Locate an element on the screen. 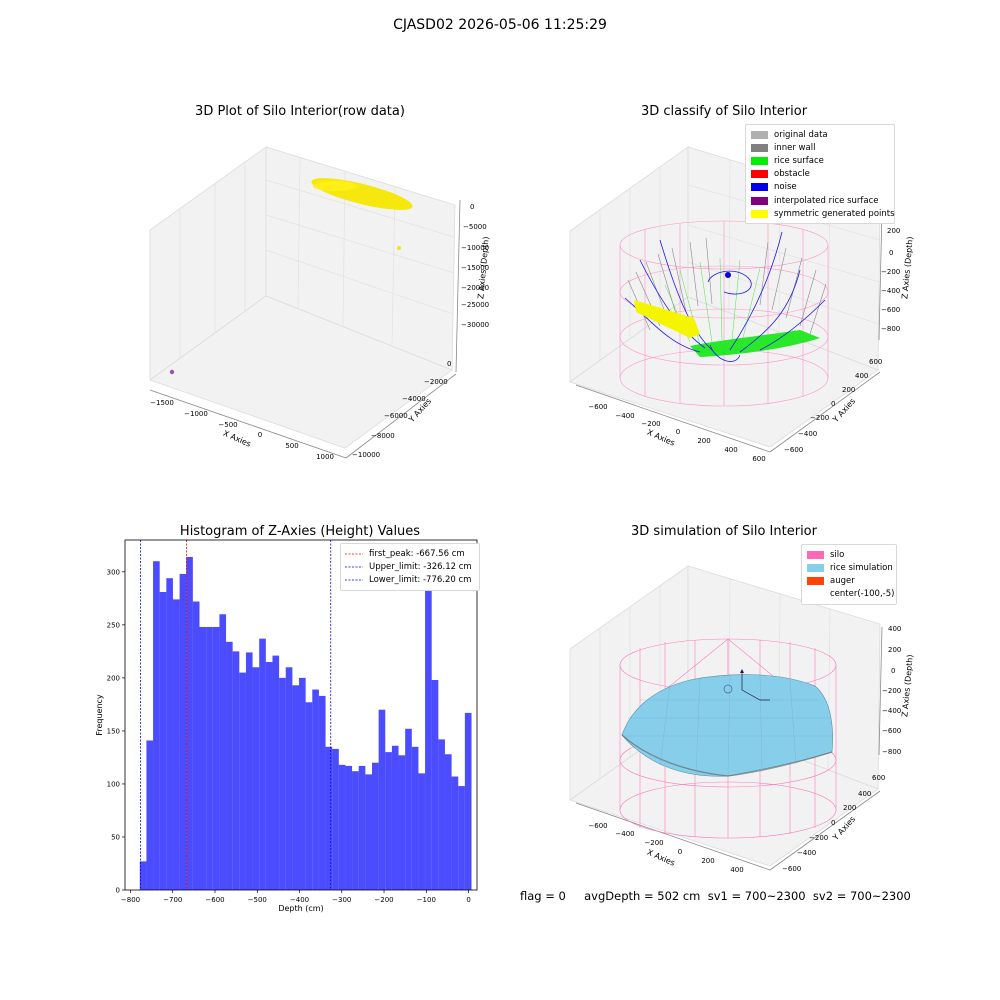  sim-rice-mesh is located at coordinates (728, 725).